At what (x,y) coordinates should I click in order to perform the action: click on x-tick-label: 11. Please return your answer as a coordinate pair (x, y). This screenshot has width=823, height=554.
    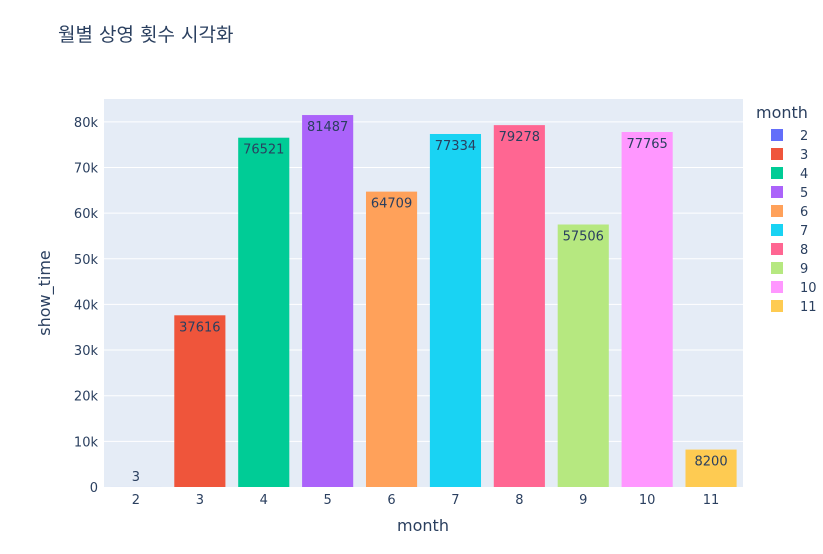
    Looking at the image, I should click on (711, 500).